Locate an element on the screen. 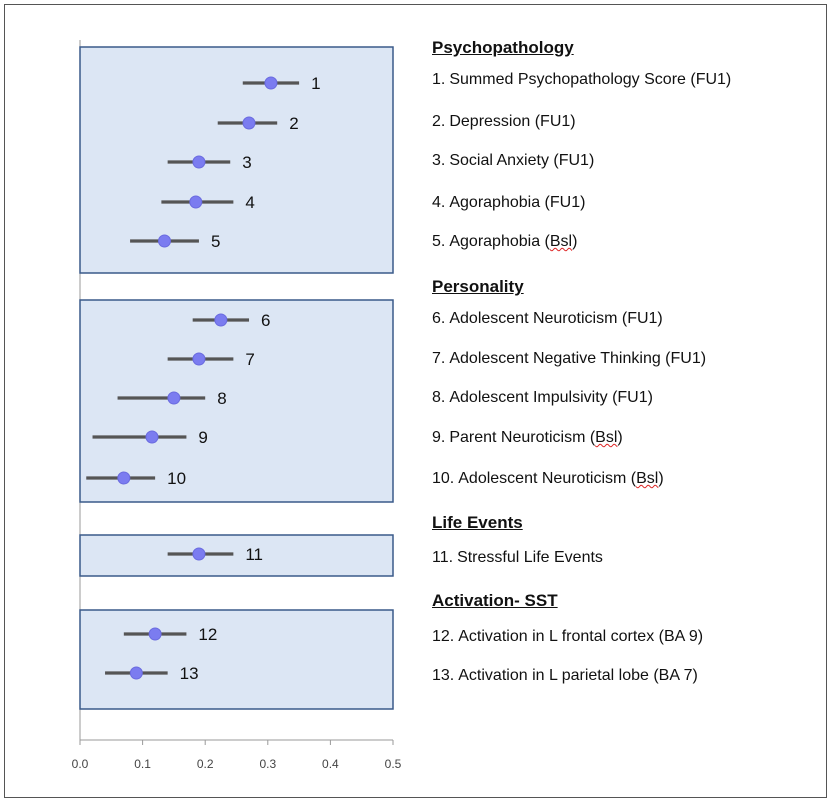  legend-item: 5. Agoraphobia (Bsl) is located at coordinates (504, 242).